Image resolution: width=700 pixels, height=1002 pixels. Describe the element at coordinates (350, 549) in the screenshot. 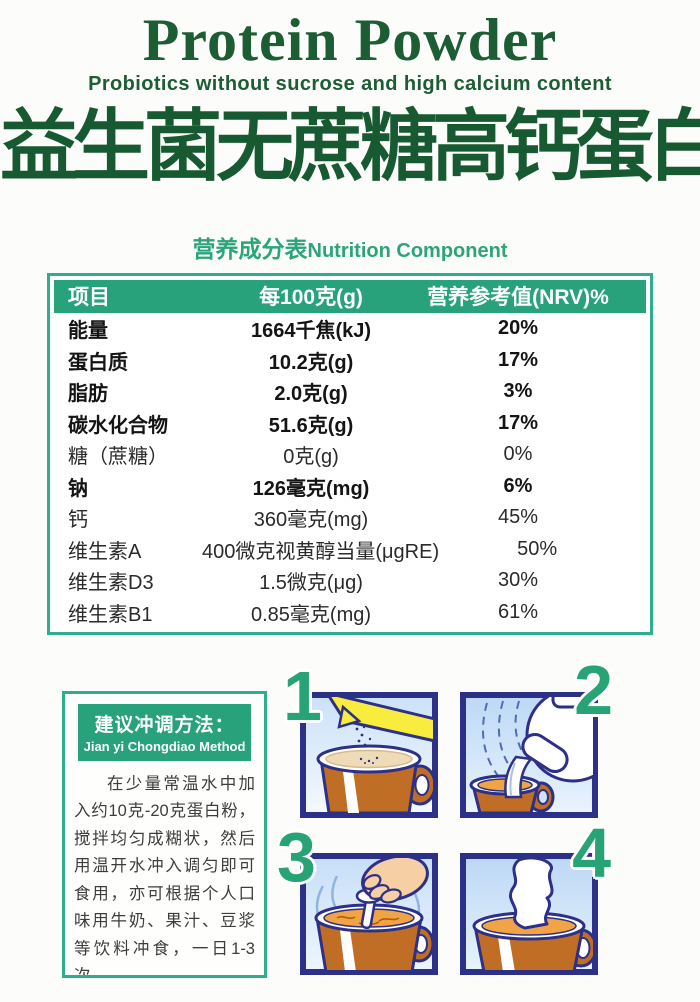

I see `table-row-vitamin-a: 维生素A 400微克视黄醇当量(μgRE) 50%` at that location.